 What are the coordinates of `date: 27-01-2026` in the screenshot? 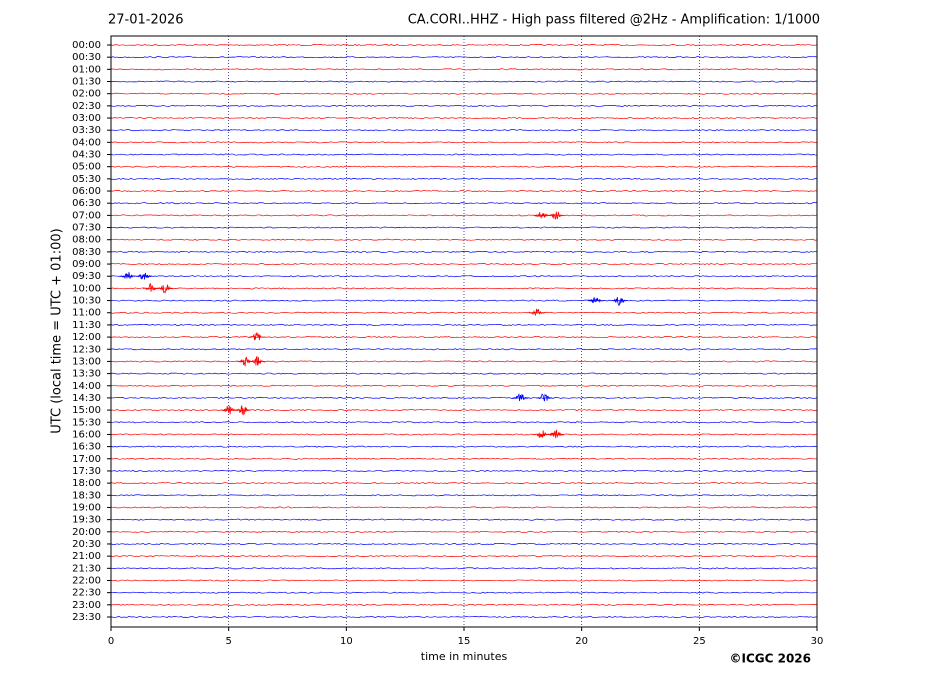 It's located at (146, 20).